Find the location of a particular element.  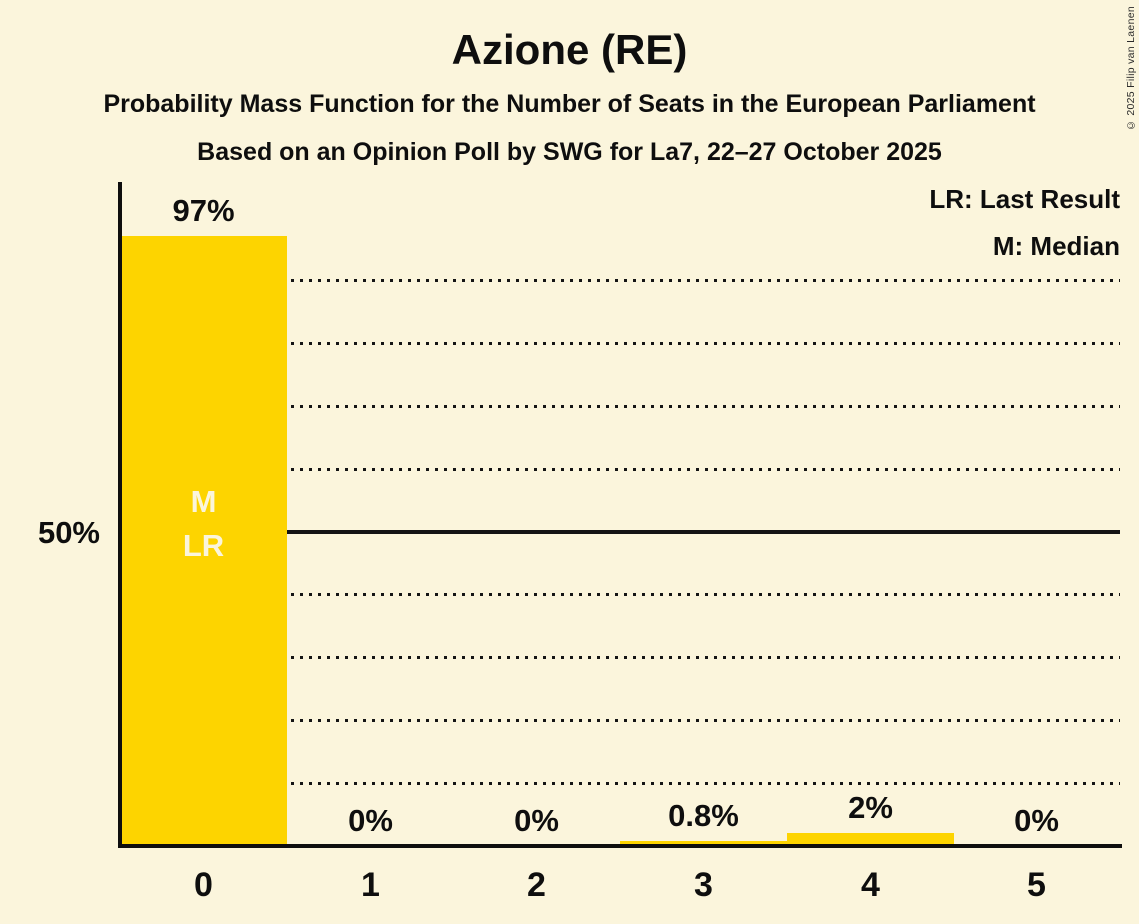

bar-value-label-seats-2: 0% is located at coordinates (536, 820).